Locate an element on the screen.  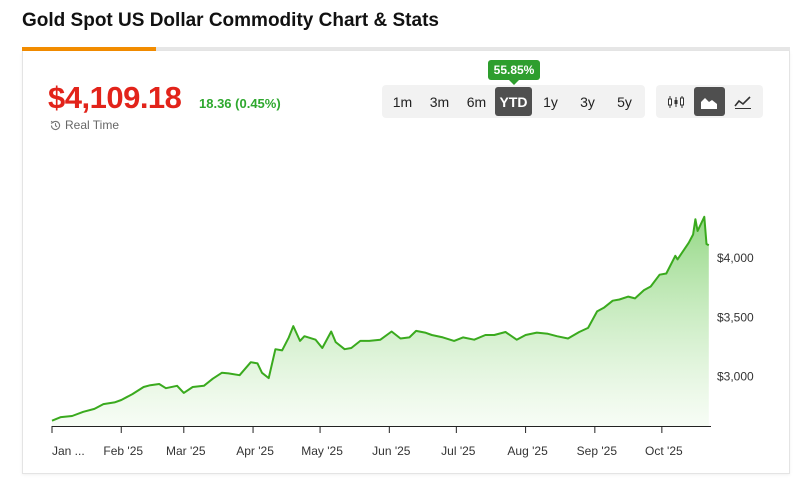
area-chart-button is located at coordinates (709, 101).